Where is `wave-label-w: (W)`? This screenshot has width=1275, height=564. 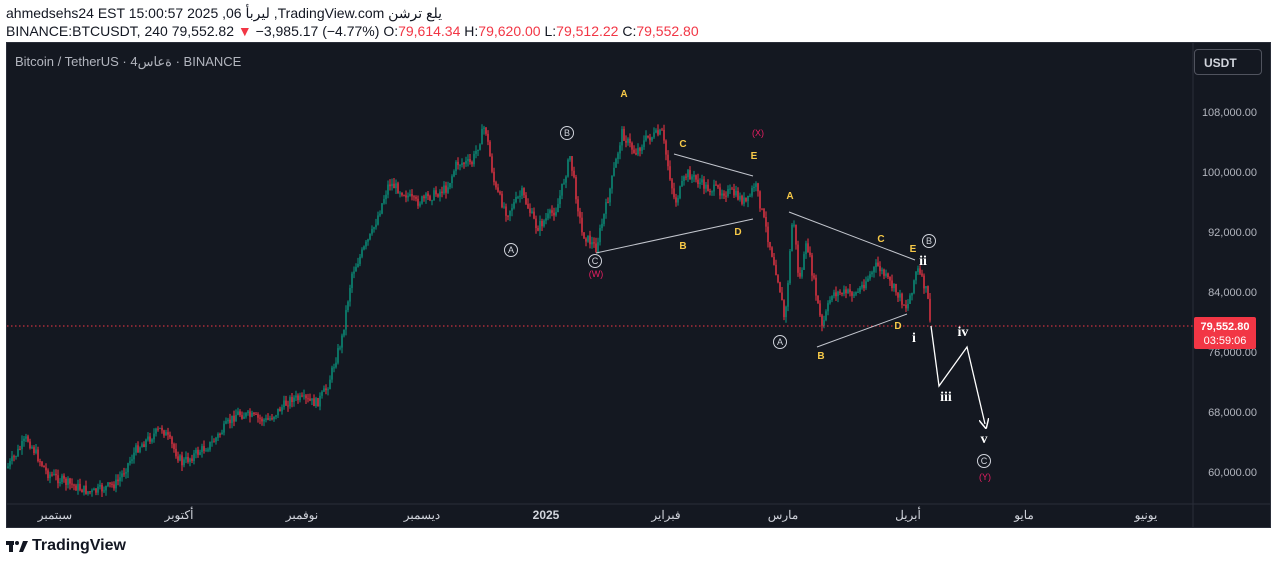
wave-label-w: (W) is located at coordinates (596, 274).